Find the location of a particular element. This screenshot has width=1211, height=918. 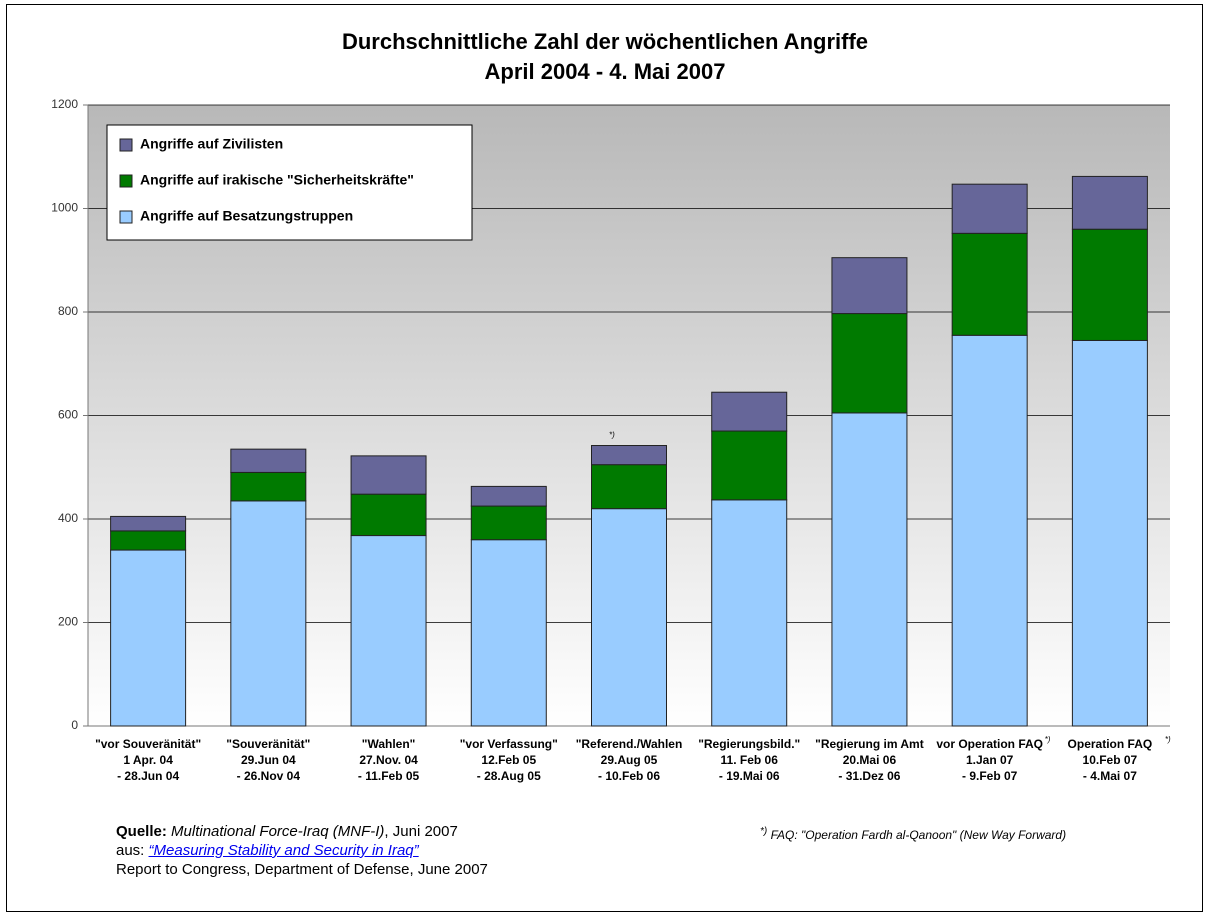

y-tick-label: 800 is located at coordinates (68, 311).